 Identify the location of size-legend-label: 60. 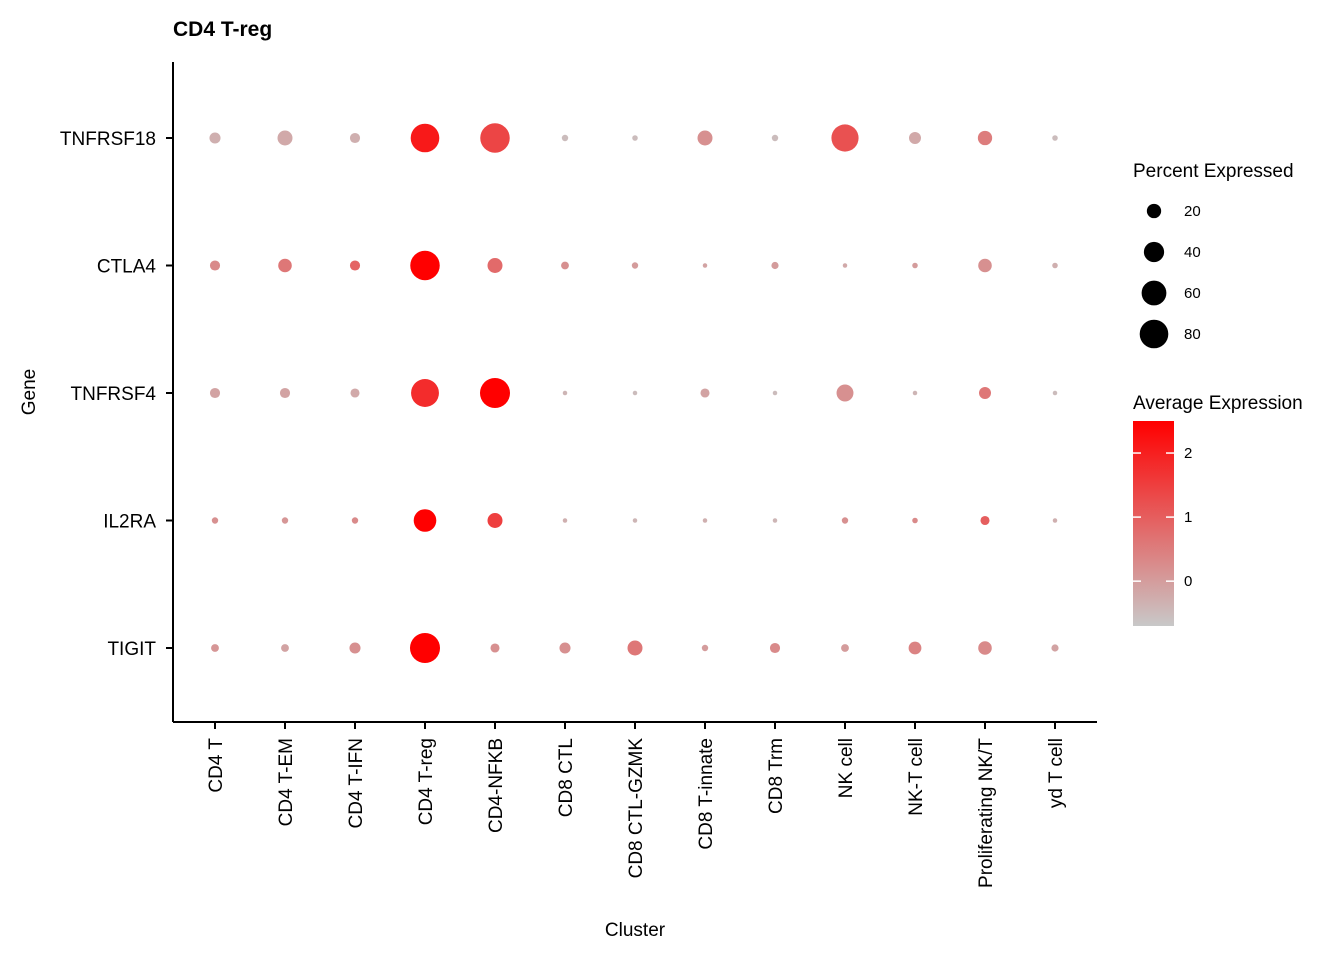
(1192, 293).